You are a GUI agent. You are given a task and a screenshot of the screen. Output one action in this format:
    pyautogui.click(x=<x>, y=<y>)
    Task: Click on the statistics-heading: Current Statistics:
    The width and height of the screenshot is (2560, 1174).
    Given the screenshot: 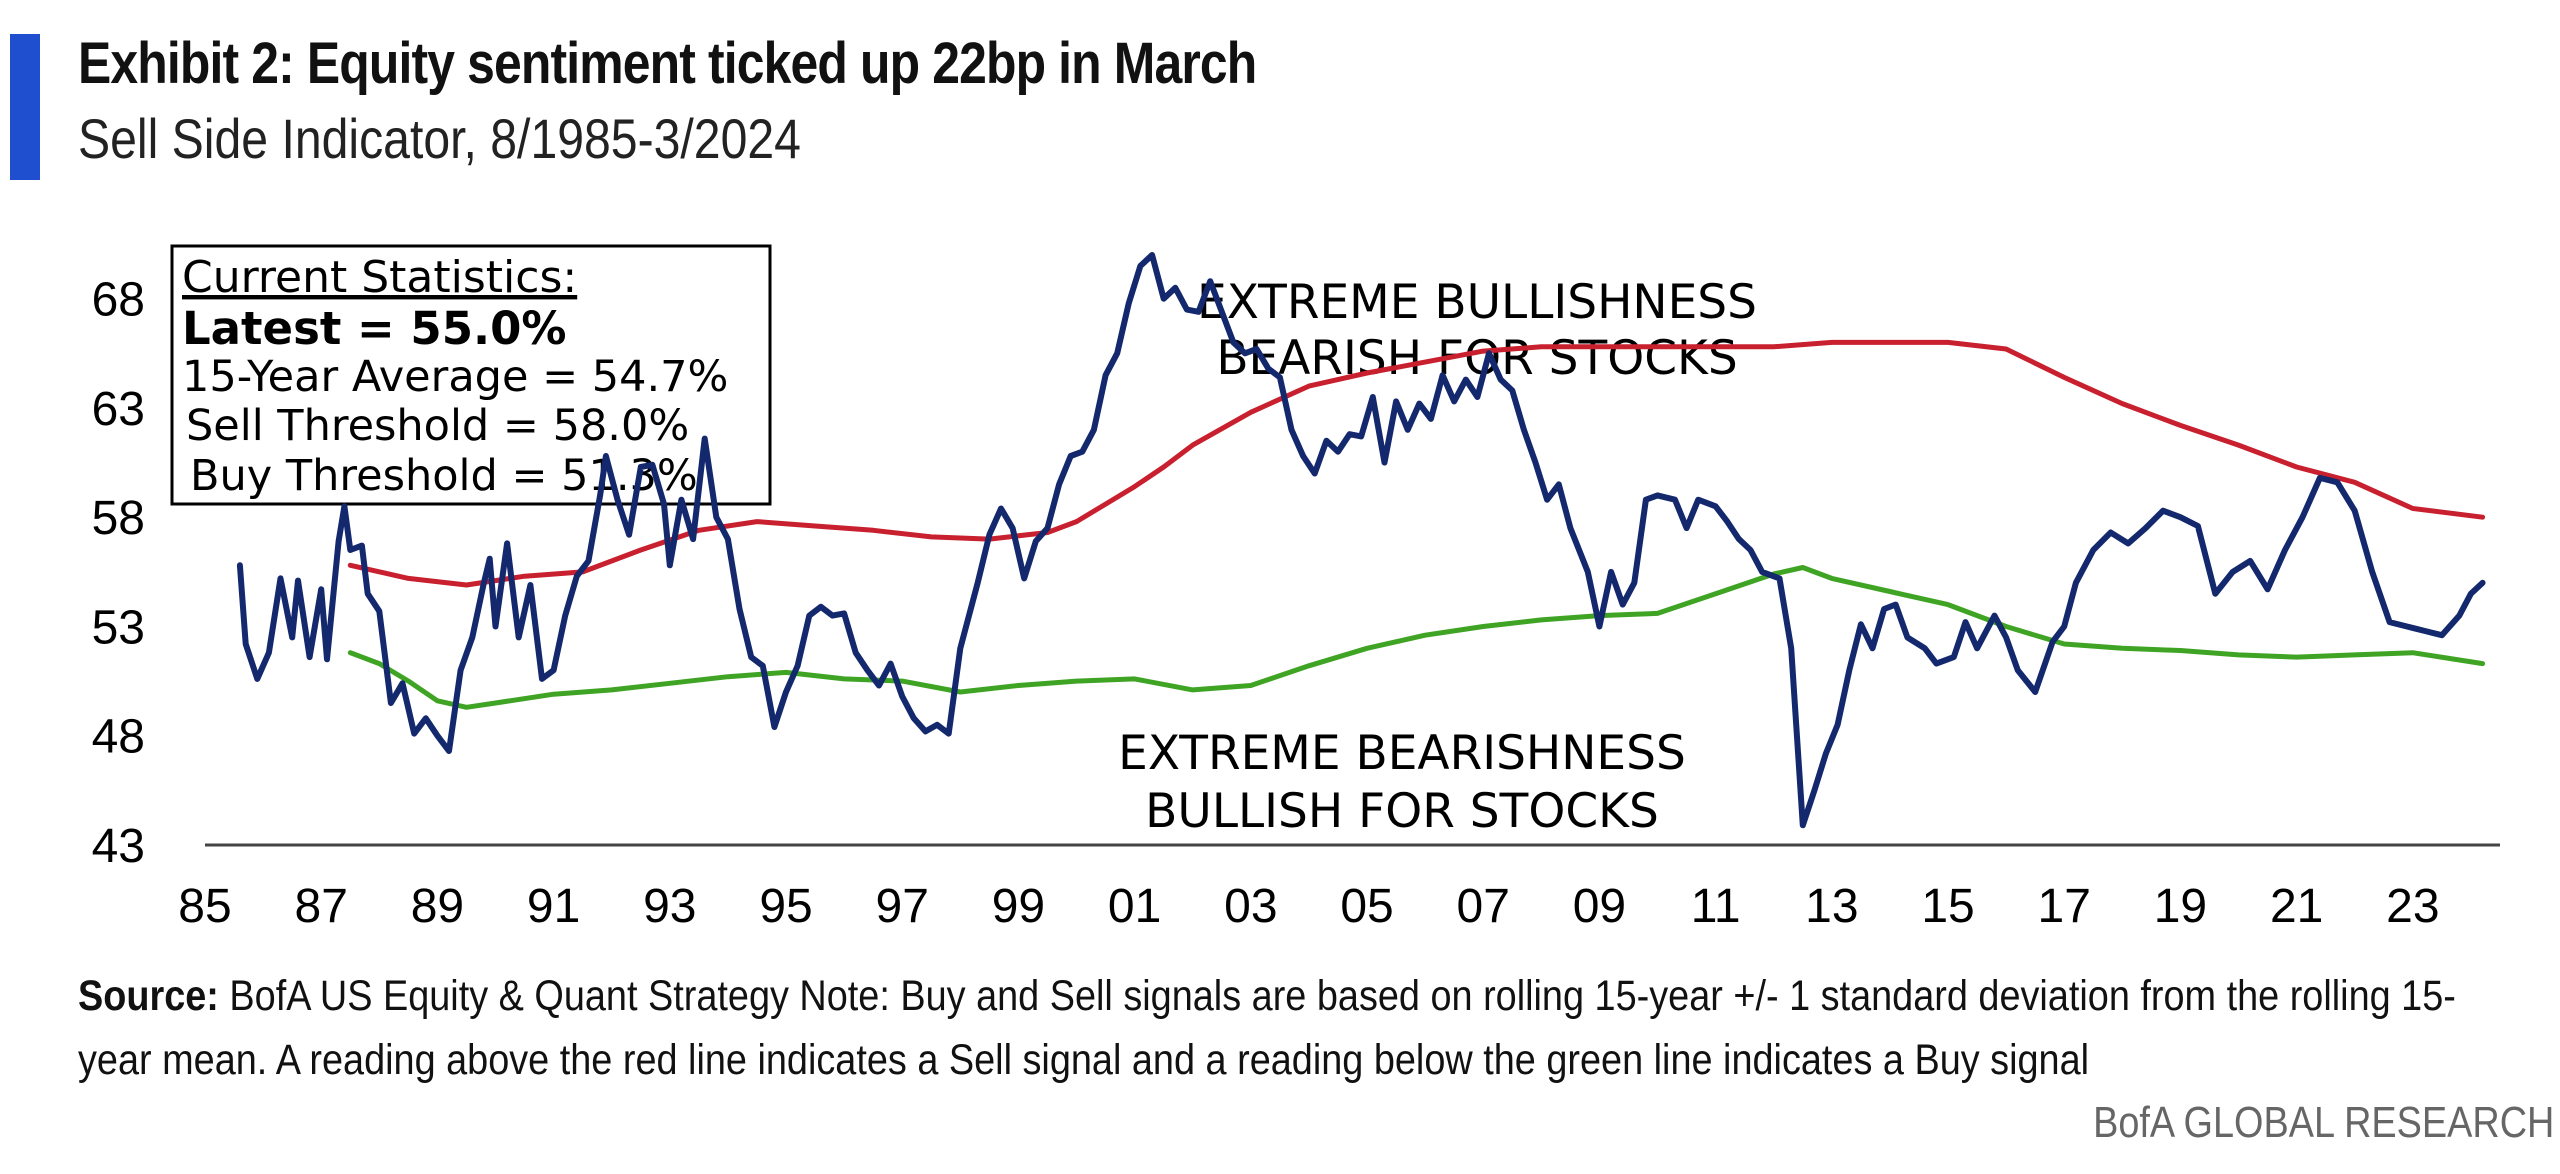 What is the action you would take?
    pyautogui.click(x=379, y=277)
    